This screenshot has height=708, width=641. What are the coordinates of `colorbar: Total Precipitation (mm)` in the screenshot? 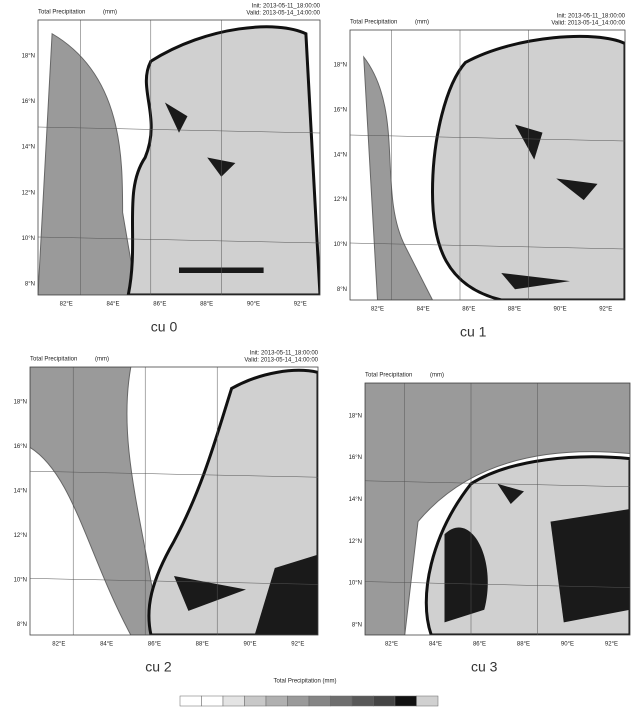 It's located at (309, 693).